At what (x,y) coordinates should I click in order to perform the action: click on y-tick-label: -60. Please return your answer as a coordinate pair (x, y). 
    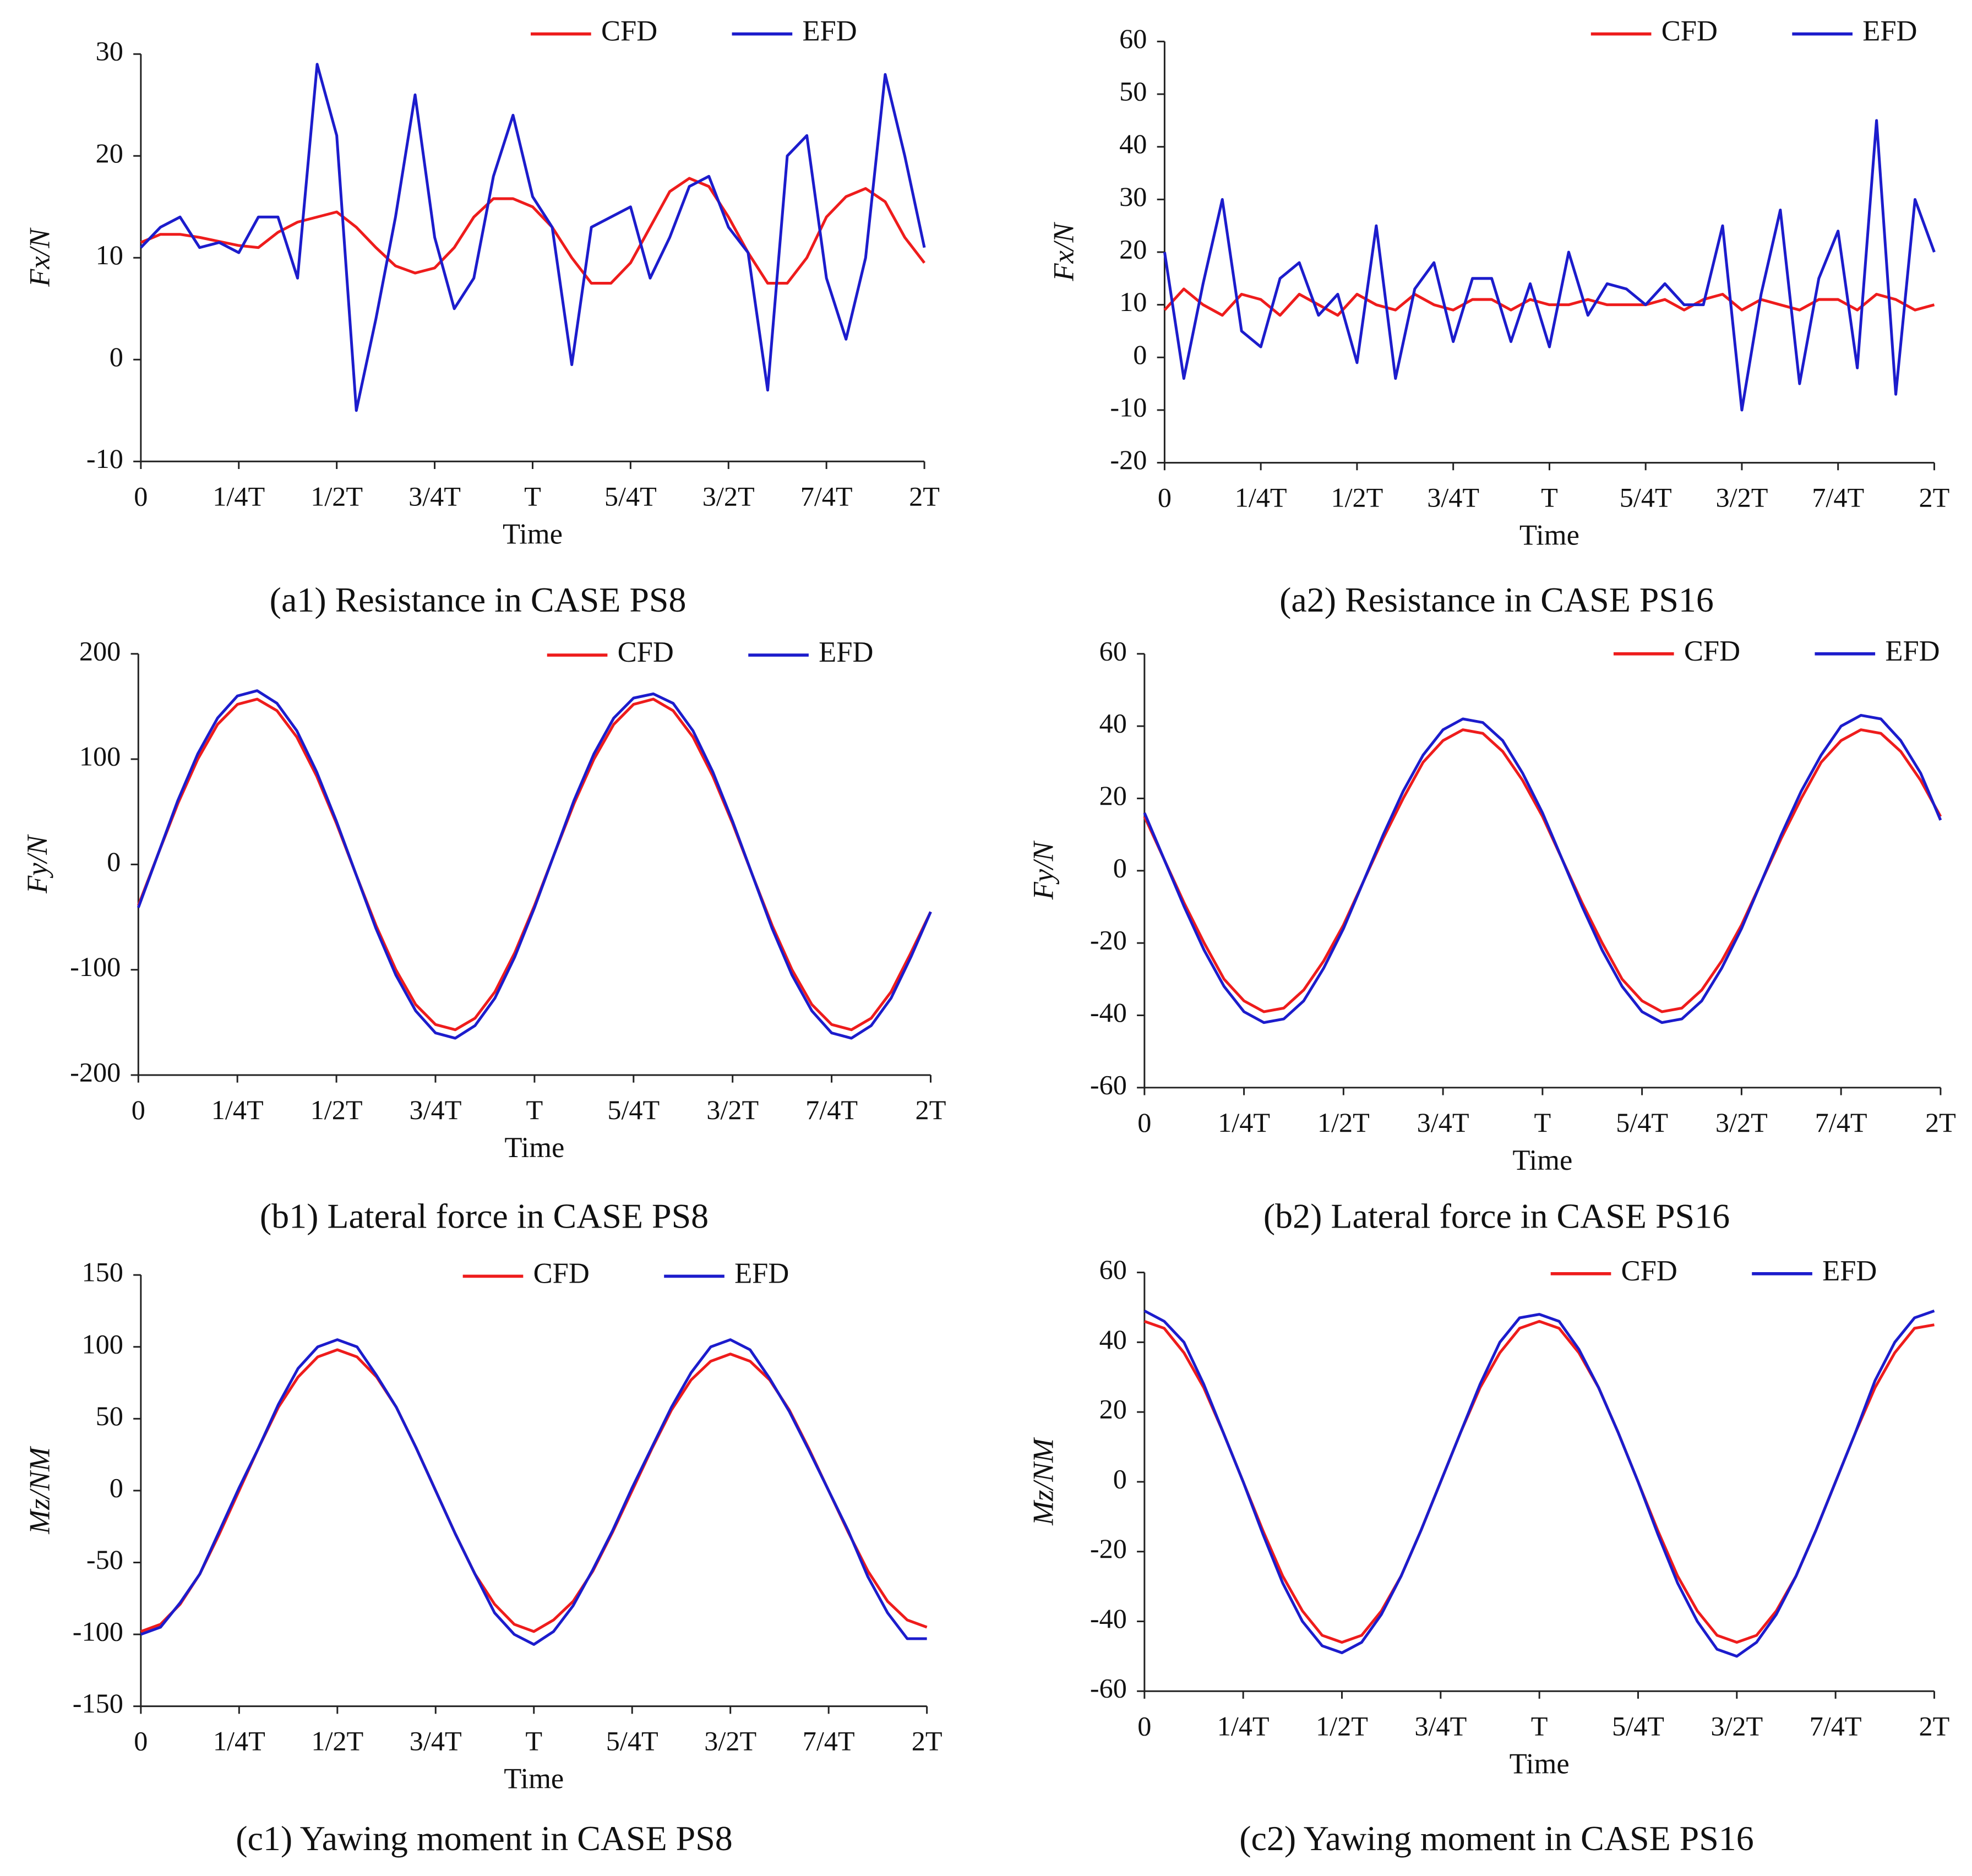
    Looking at the image, I should click on (1108, 1084).